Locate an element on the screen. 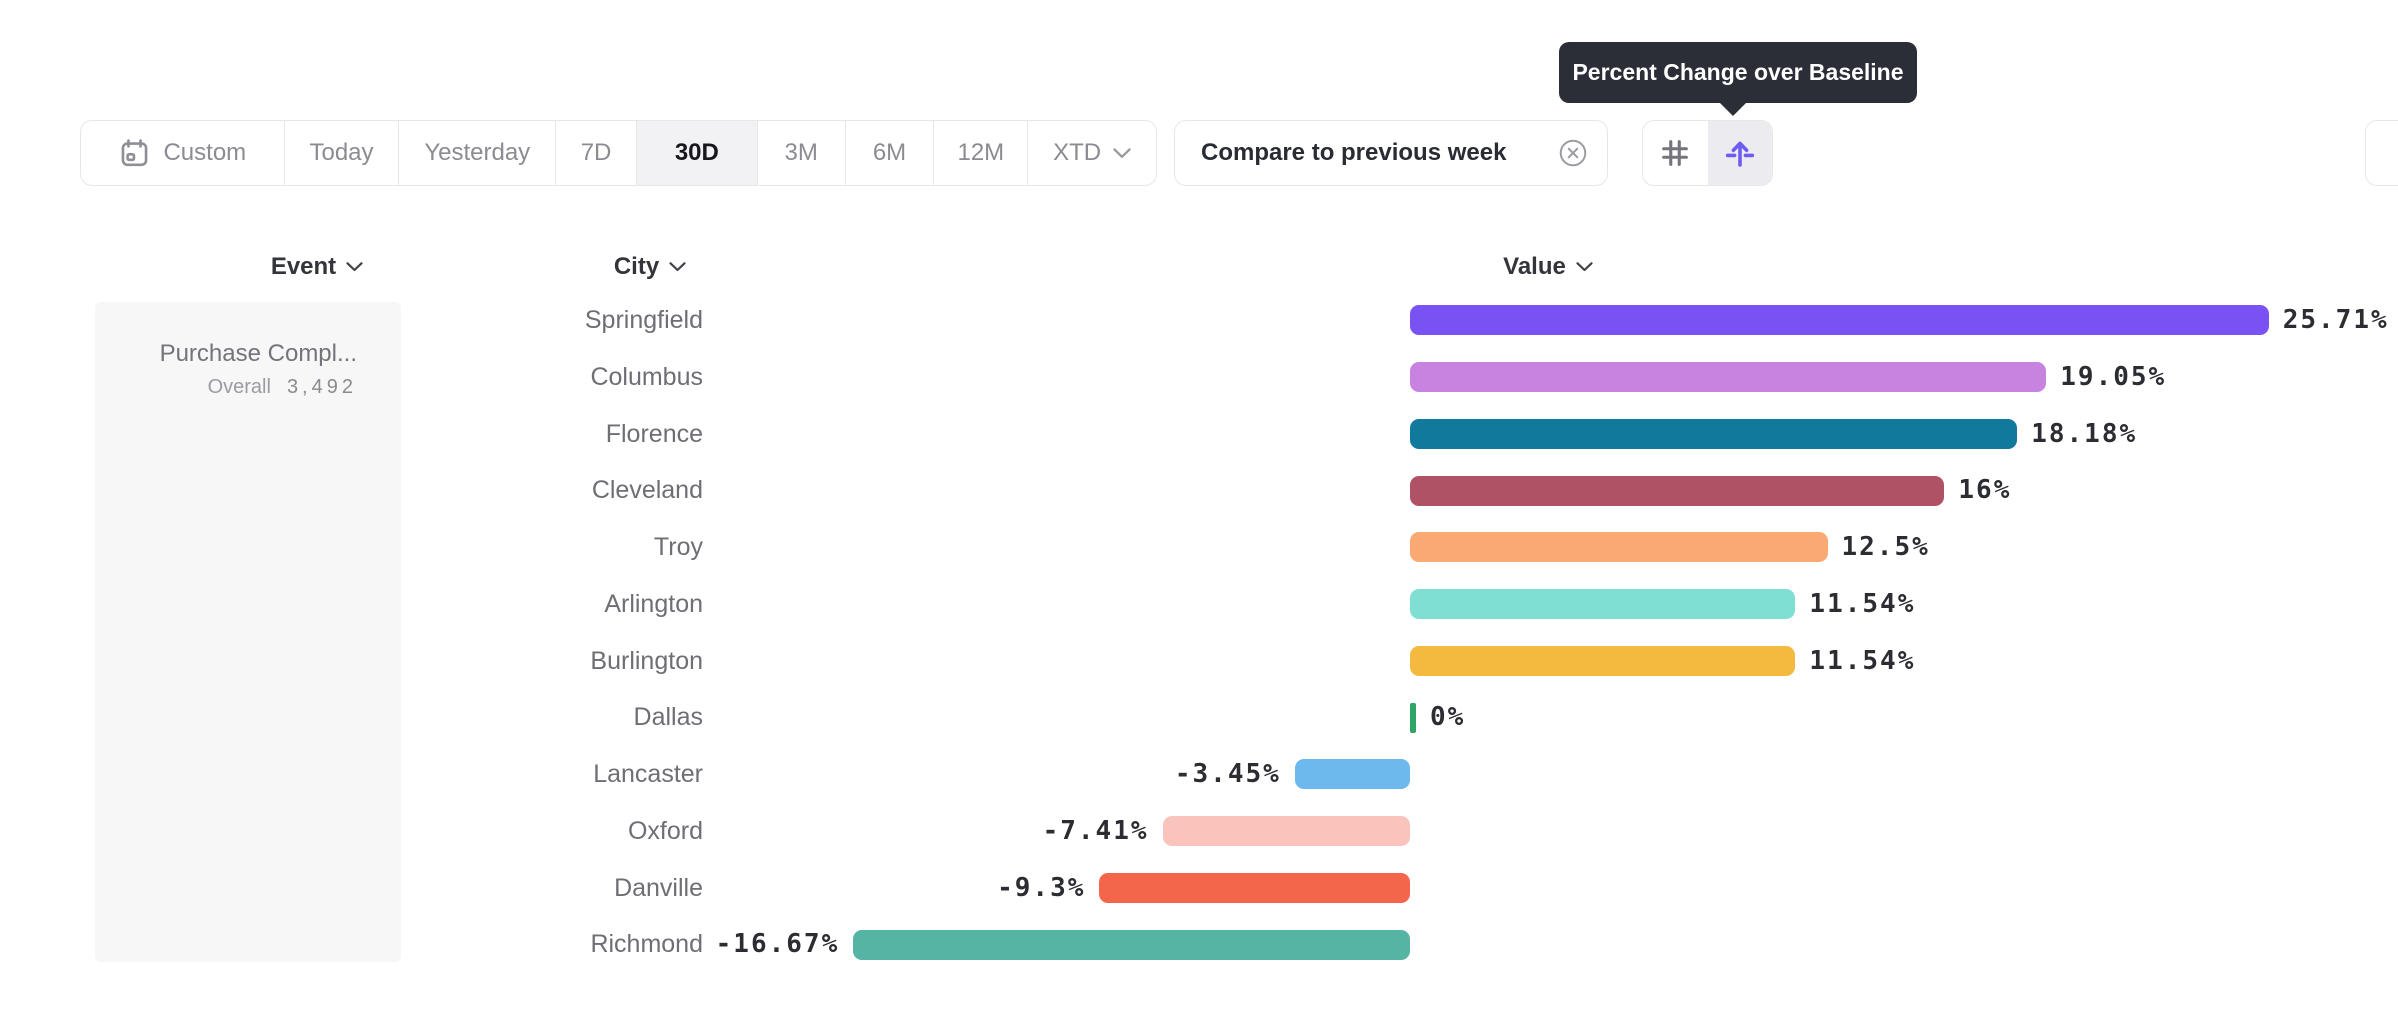 This screenshot has width=2398, height=1022. value-label: 25.71% is located at coordinates (2335, 320).